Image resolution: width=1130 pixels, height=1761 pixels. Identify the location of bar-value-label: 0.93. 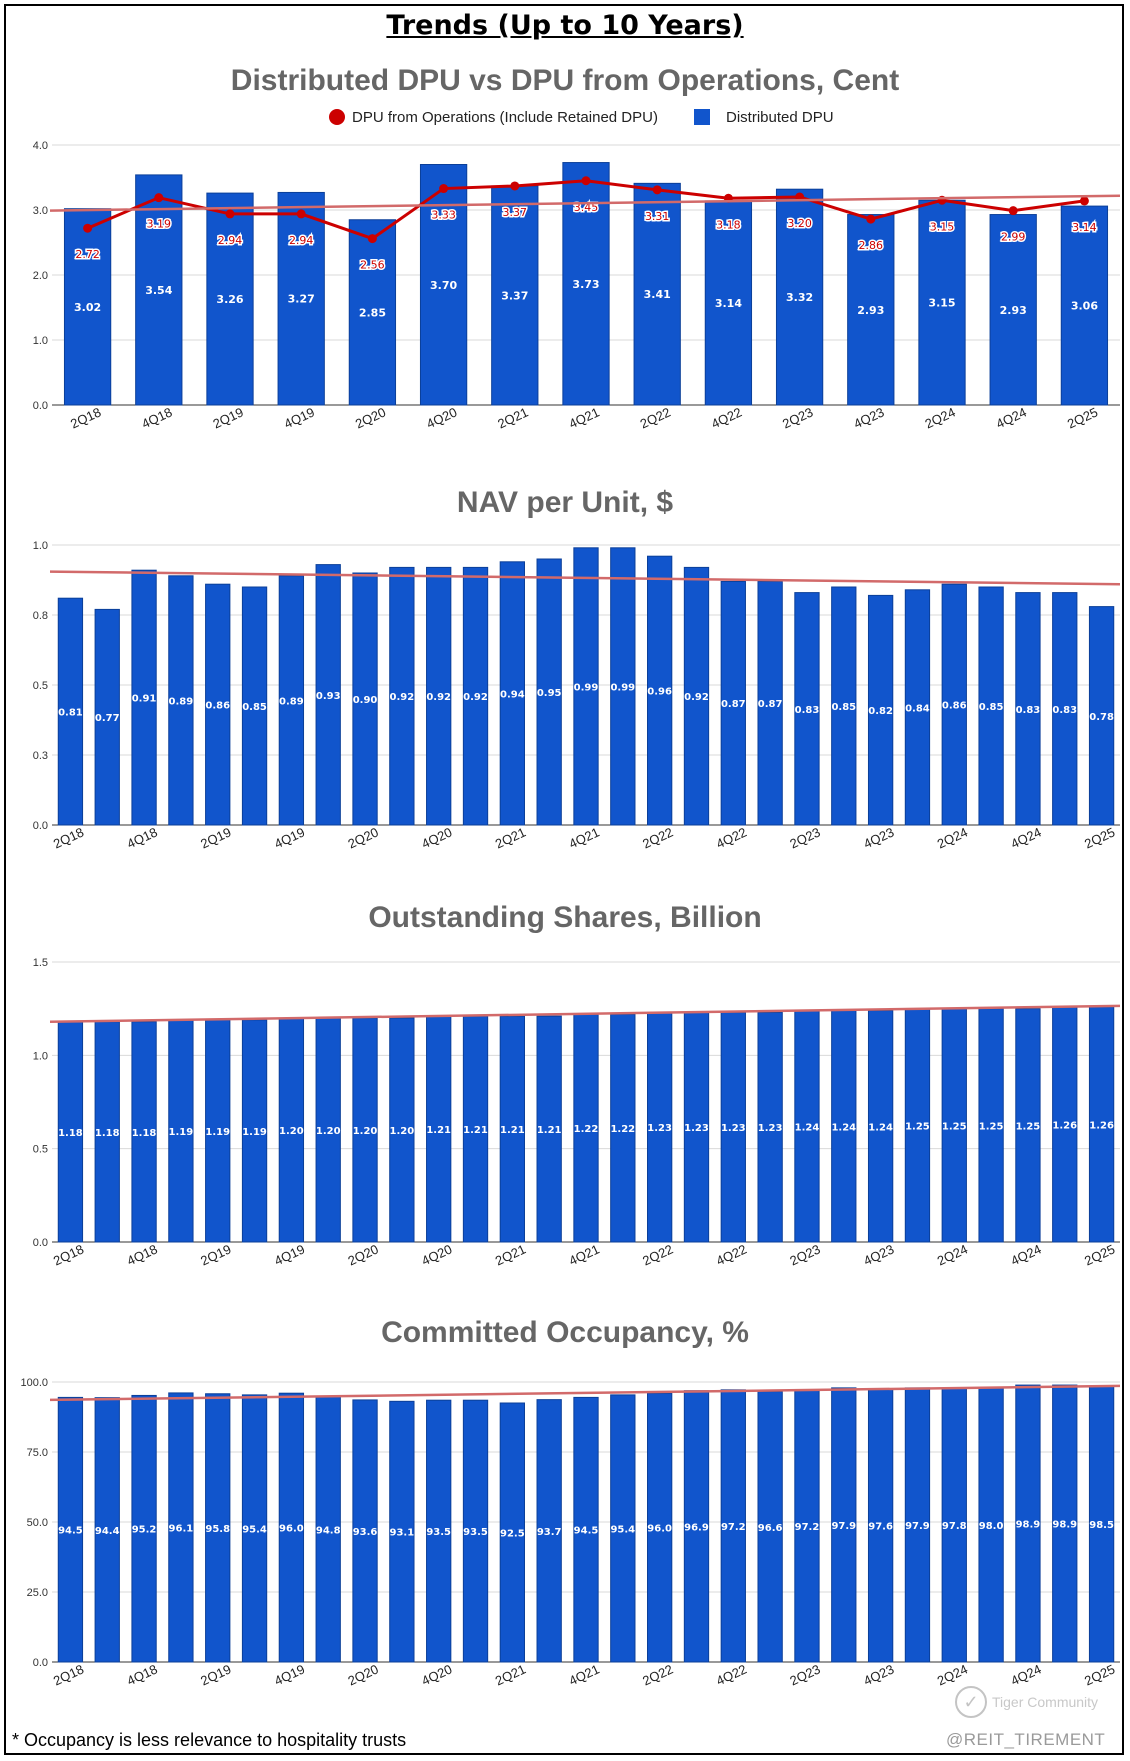
(328, 696).